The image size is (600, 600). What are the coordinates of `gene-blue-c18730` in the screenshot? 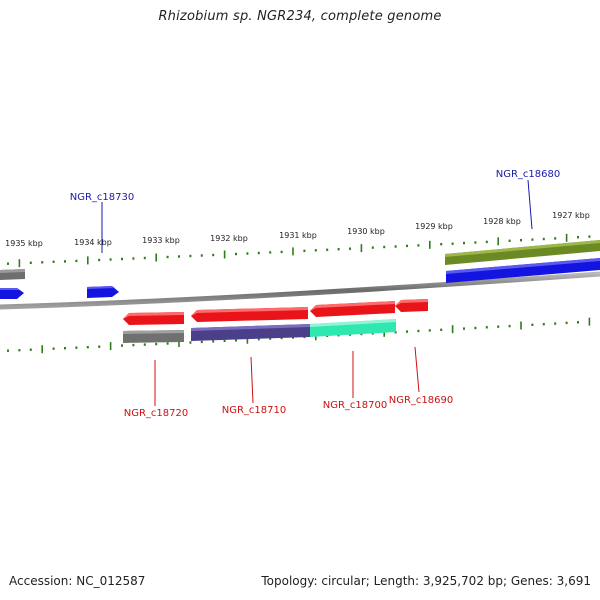 It's located at (103, 292).